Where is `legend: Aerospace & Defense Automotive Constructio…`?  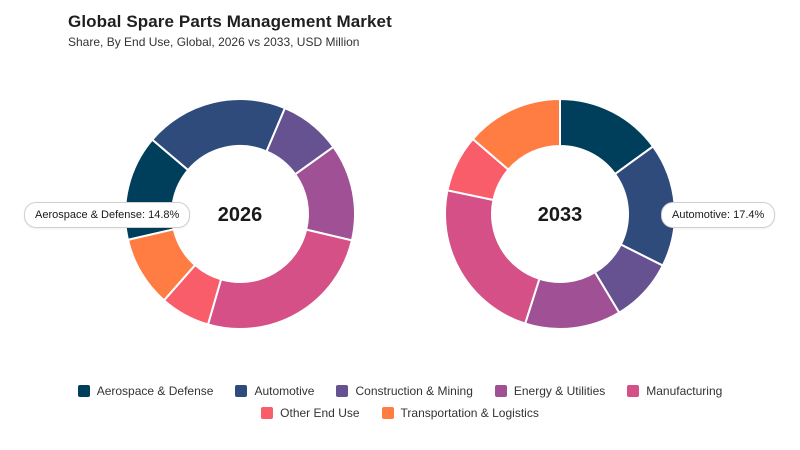
legend: Aerospace & Defense Automotive Constructio… is located at coordinates (400, 402).